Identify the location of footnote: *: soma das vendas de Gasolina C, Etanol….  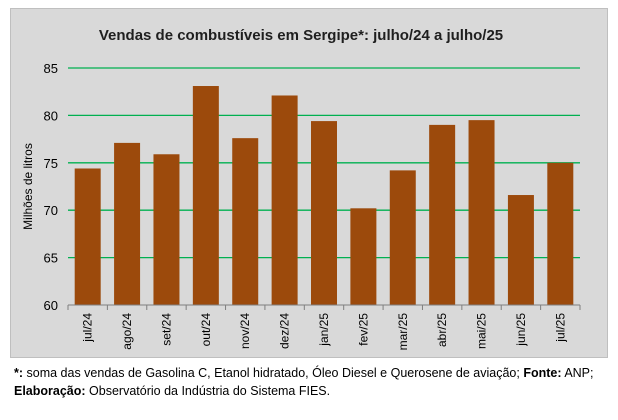
(309, 382).